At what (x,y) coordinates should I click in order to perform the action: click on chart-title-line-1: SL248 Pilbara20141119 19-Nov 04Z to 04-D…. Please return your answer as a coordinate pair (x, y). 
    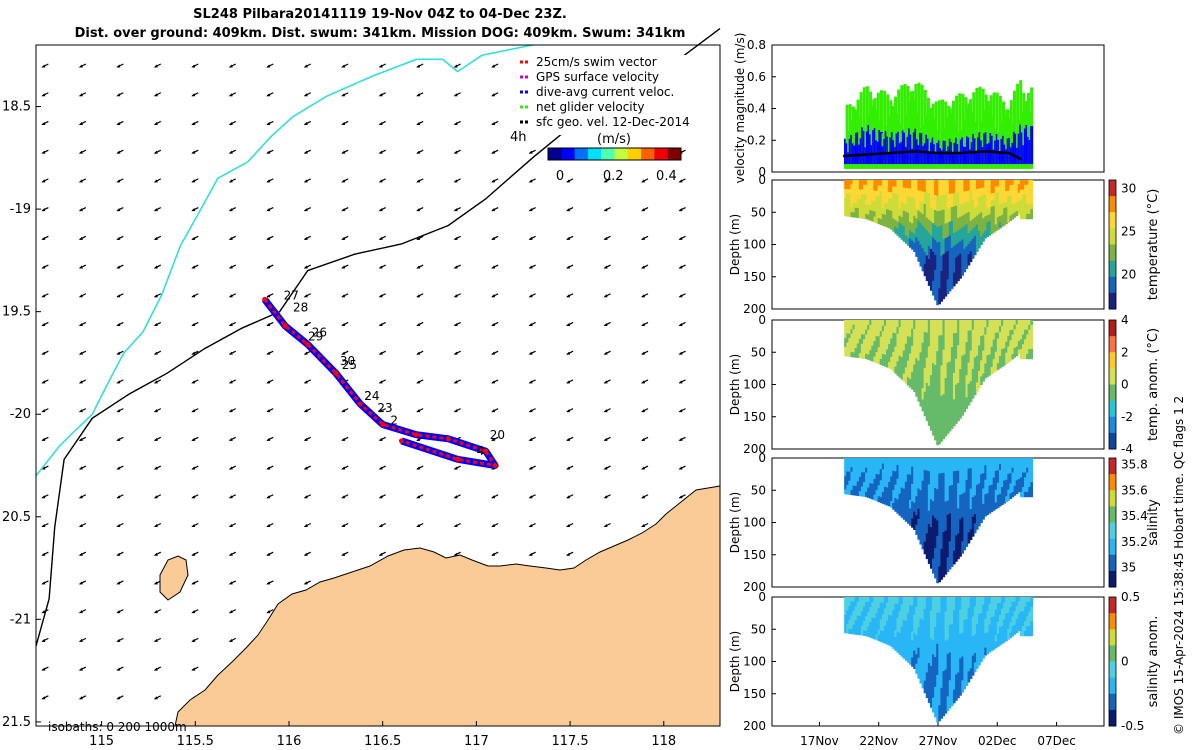
    Looking at the image, I should click on (380, 14).